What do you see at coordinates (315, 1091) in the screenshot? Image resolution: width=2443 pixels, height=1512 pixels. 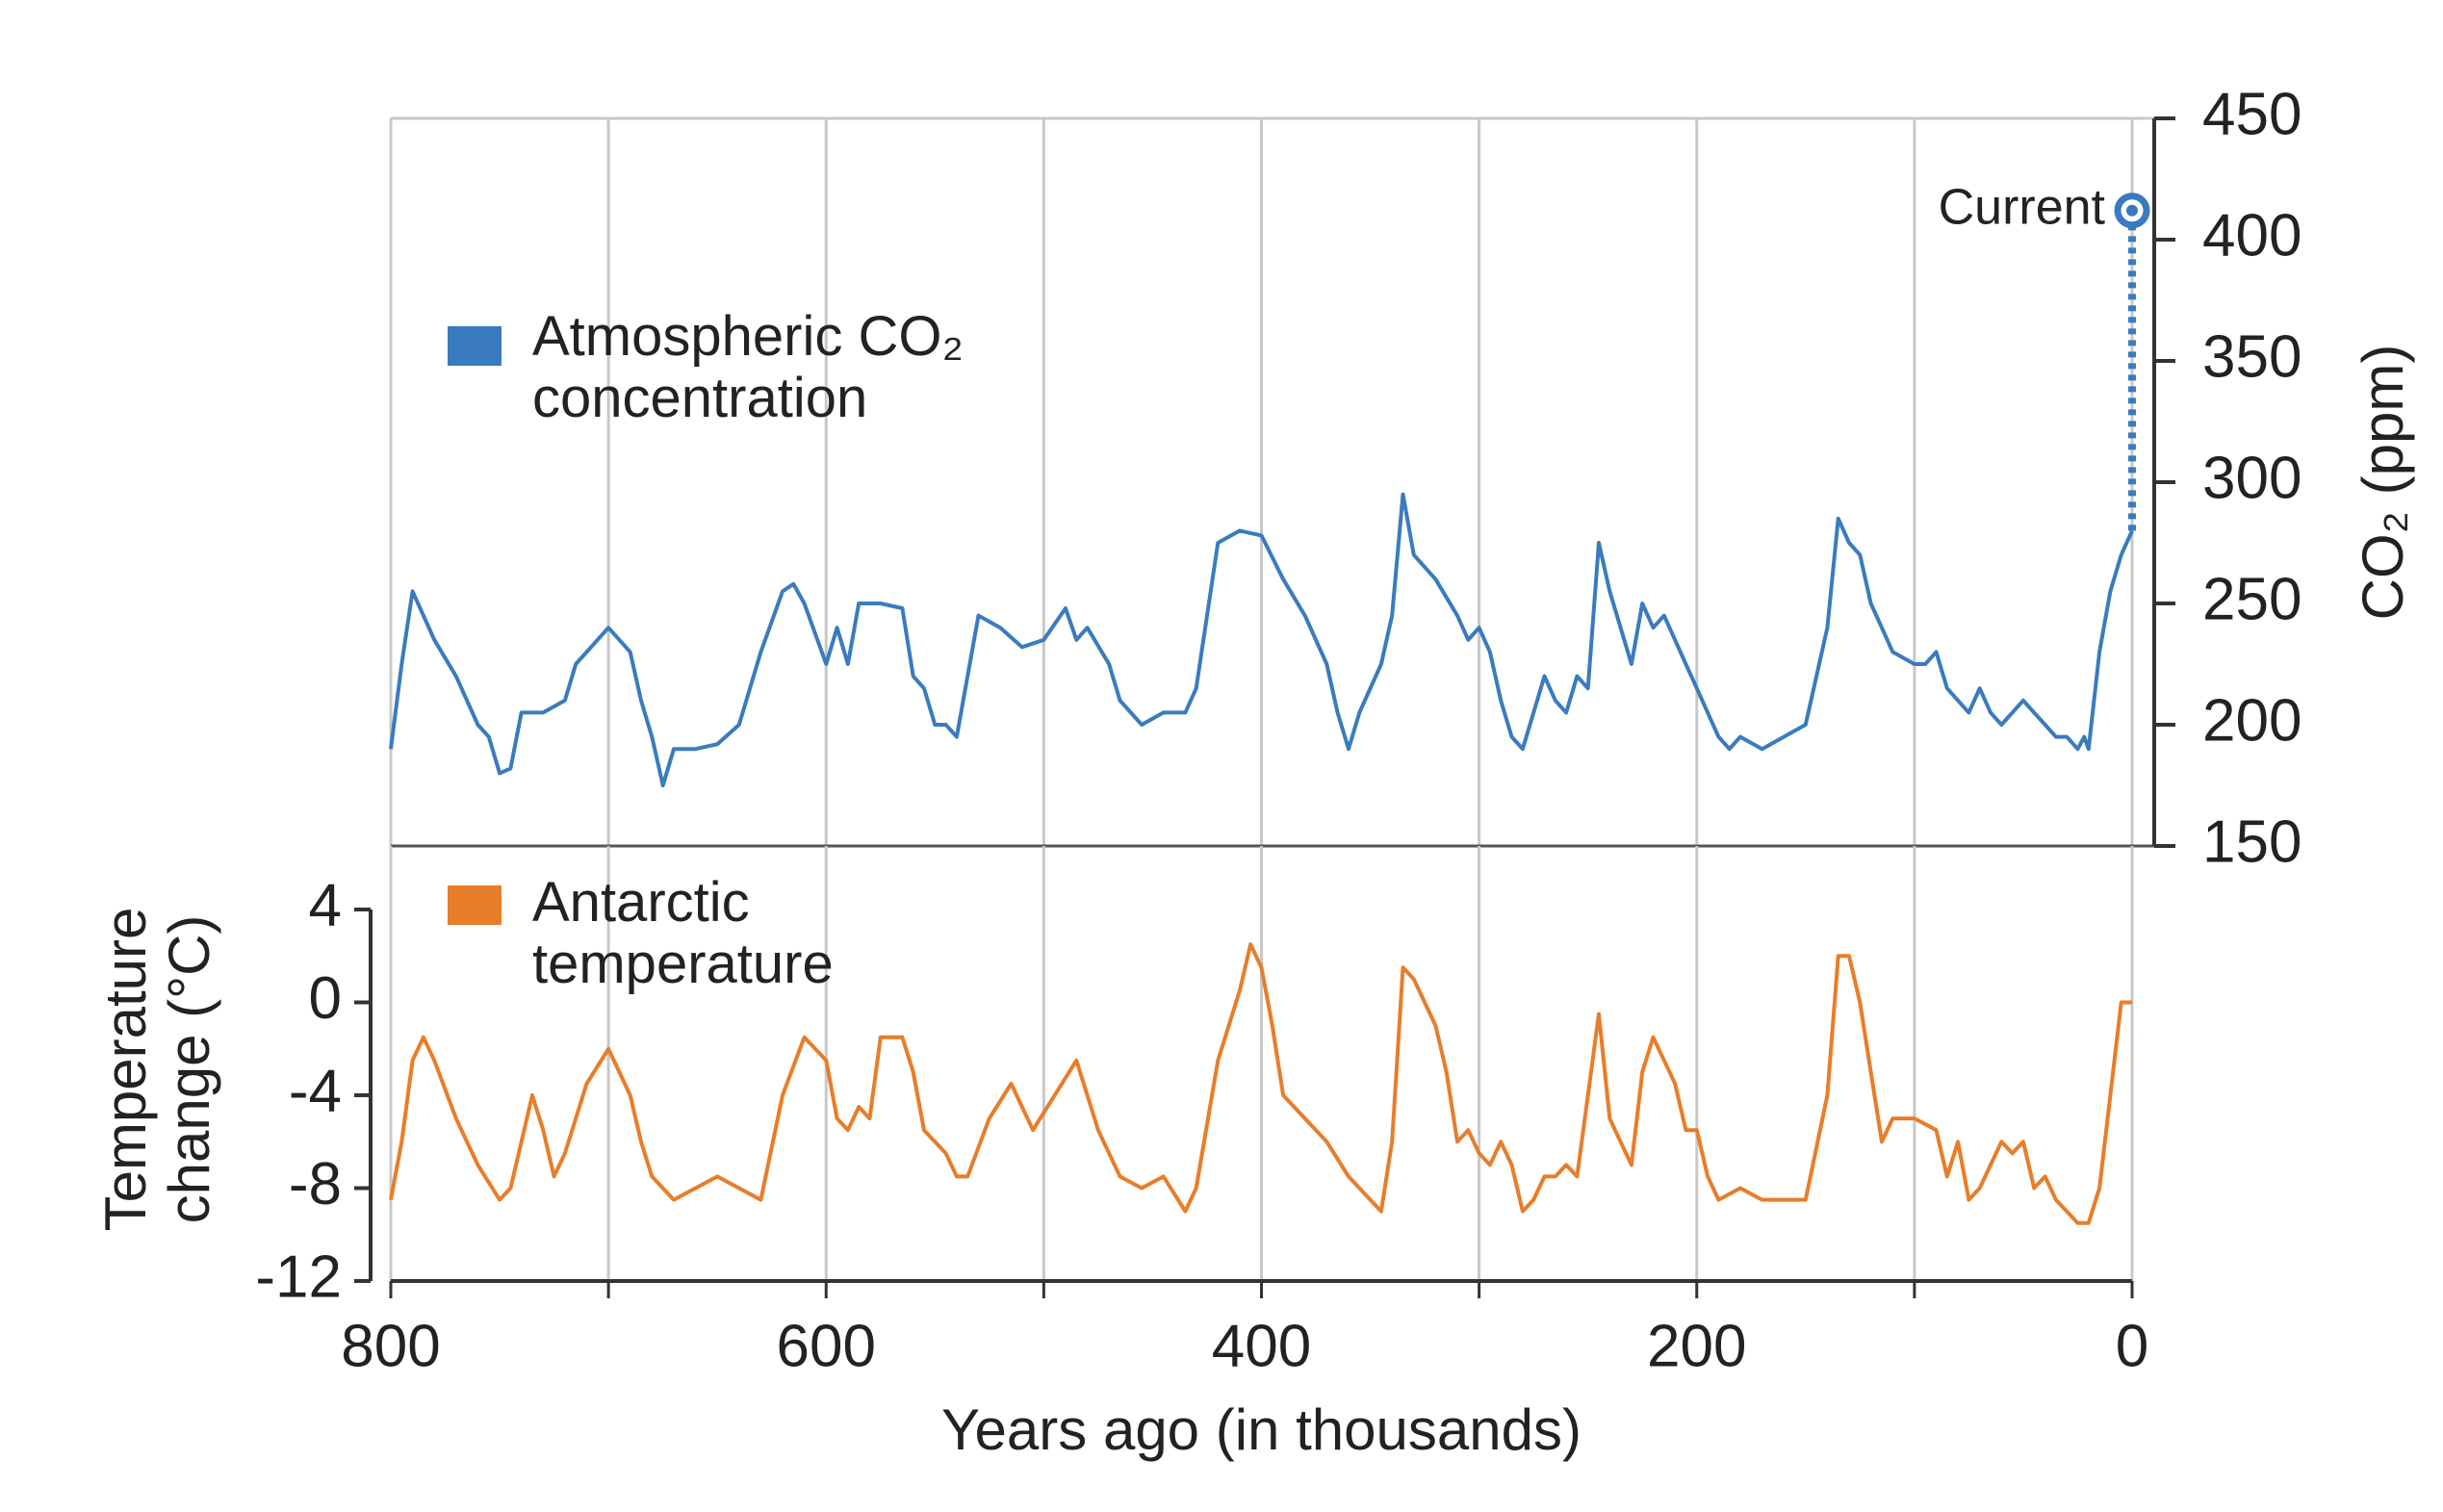 I see `y-tick-label: -4` at bounding box center [315, 1091].